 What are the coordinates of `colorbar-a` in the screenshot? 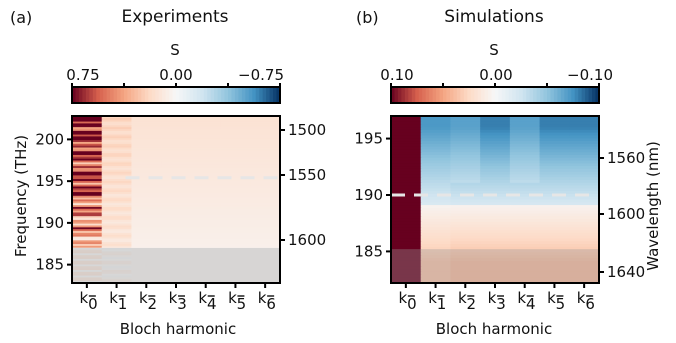 It's located at (176, 93).